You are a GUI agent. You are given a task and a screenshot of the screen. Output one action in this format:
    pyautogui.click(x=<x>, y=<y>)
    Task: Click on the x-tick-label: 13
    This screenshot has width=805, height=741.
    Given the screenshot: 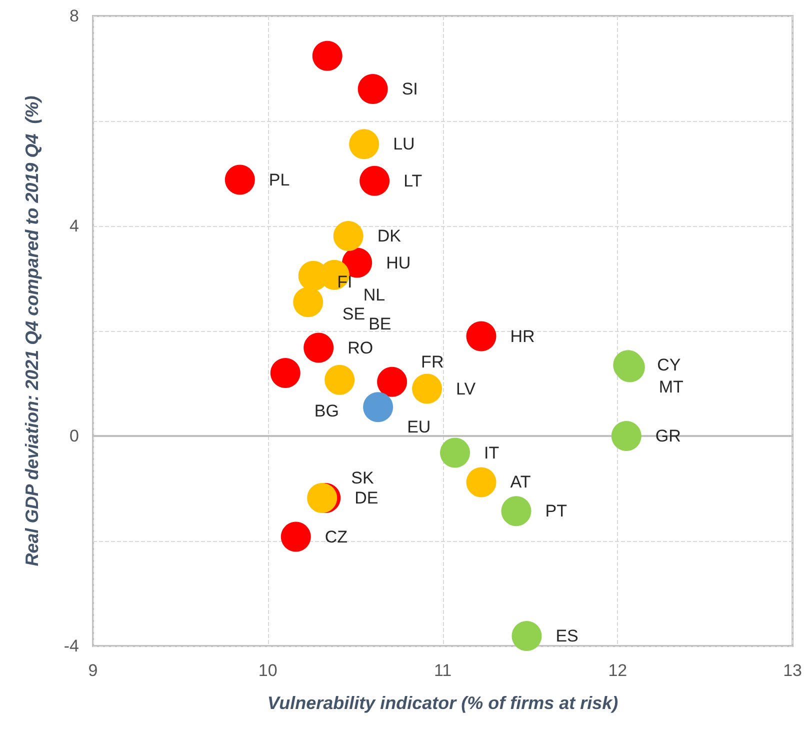 What is the action you would take?
    pyautogui.click(x=792, y=670)
    